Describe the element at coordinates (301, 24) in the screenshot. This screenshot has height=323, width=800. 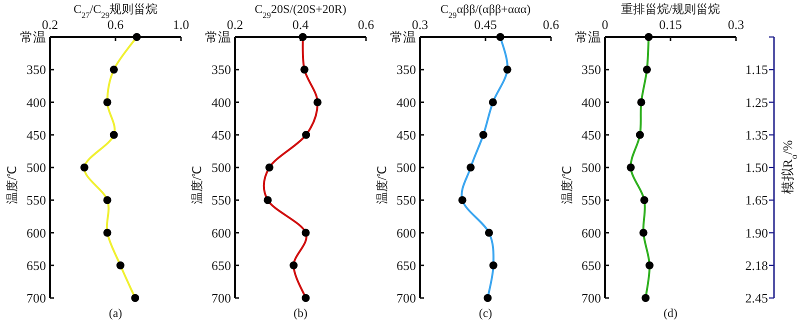
I see `x-tick-label: 0.4` at that location.